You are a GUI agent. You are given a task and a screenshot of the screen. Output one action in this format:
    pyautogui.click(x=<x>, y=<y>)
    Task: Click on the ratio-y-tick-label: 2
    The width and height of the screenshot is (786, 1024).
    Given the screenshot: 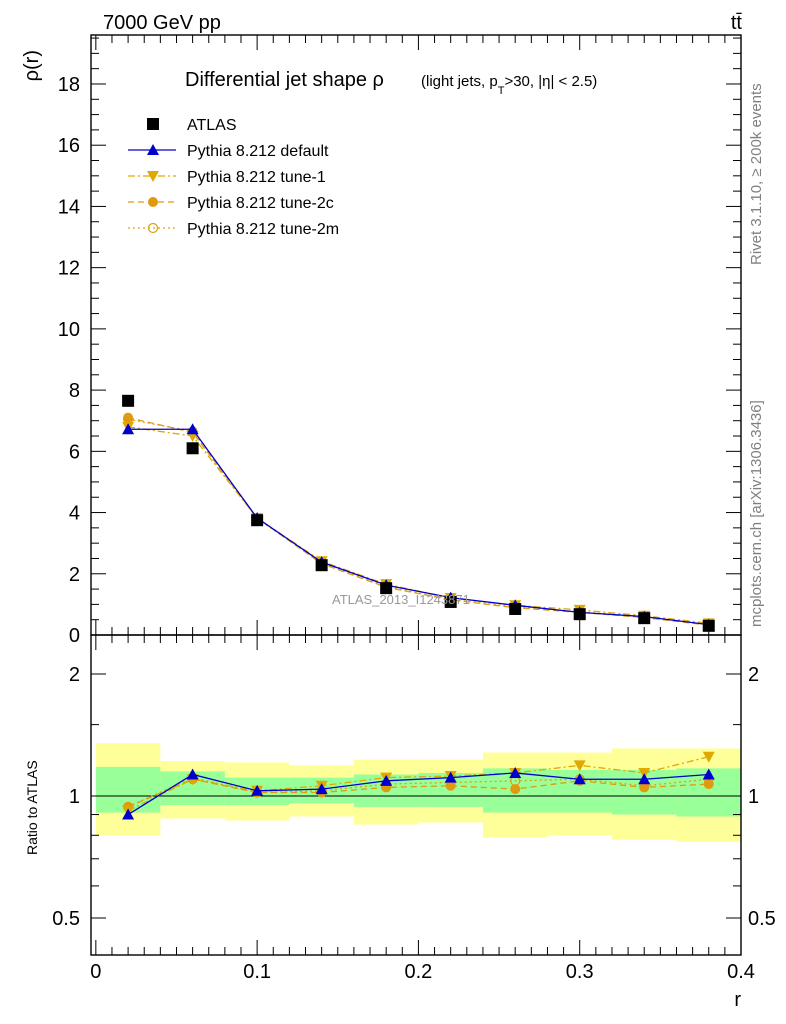 What is the action you would take?
    pyautogui.click(x=74, y=675)
    